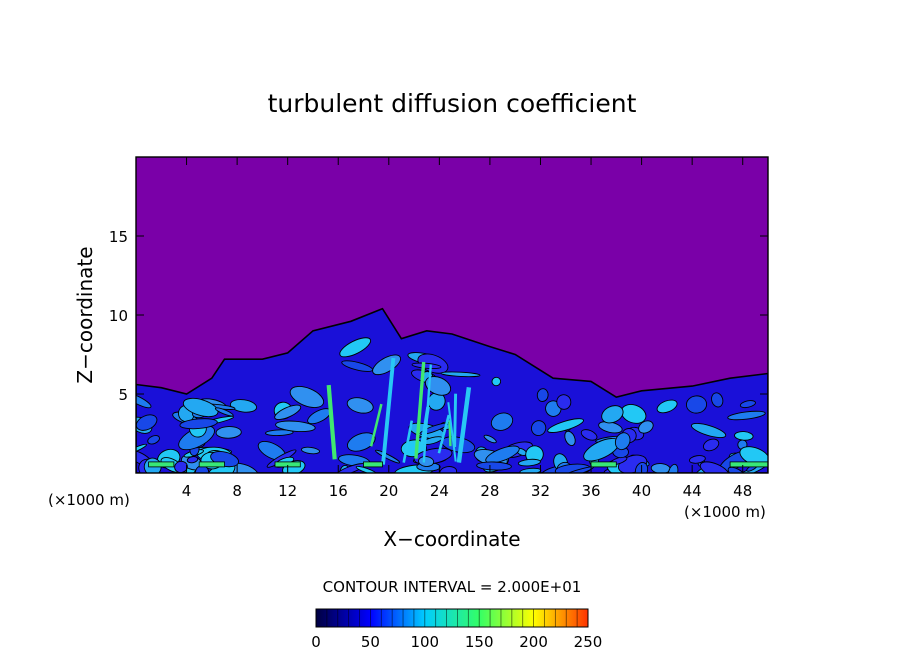 This screenshot has height=654, width=904. Describe the element at coordinates (452, 103) in the screenshot. I see `chart-title: turbulent diffusion coefficient` at that location.